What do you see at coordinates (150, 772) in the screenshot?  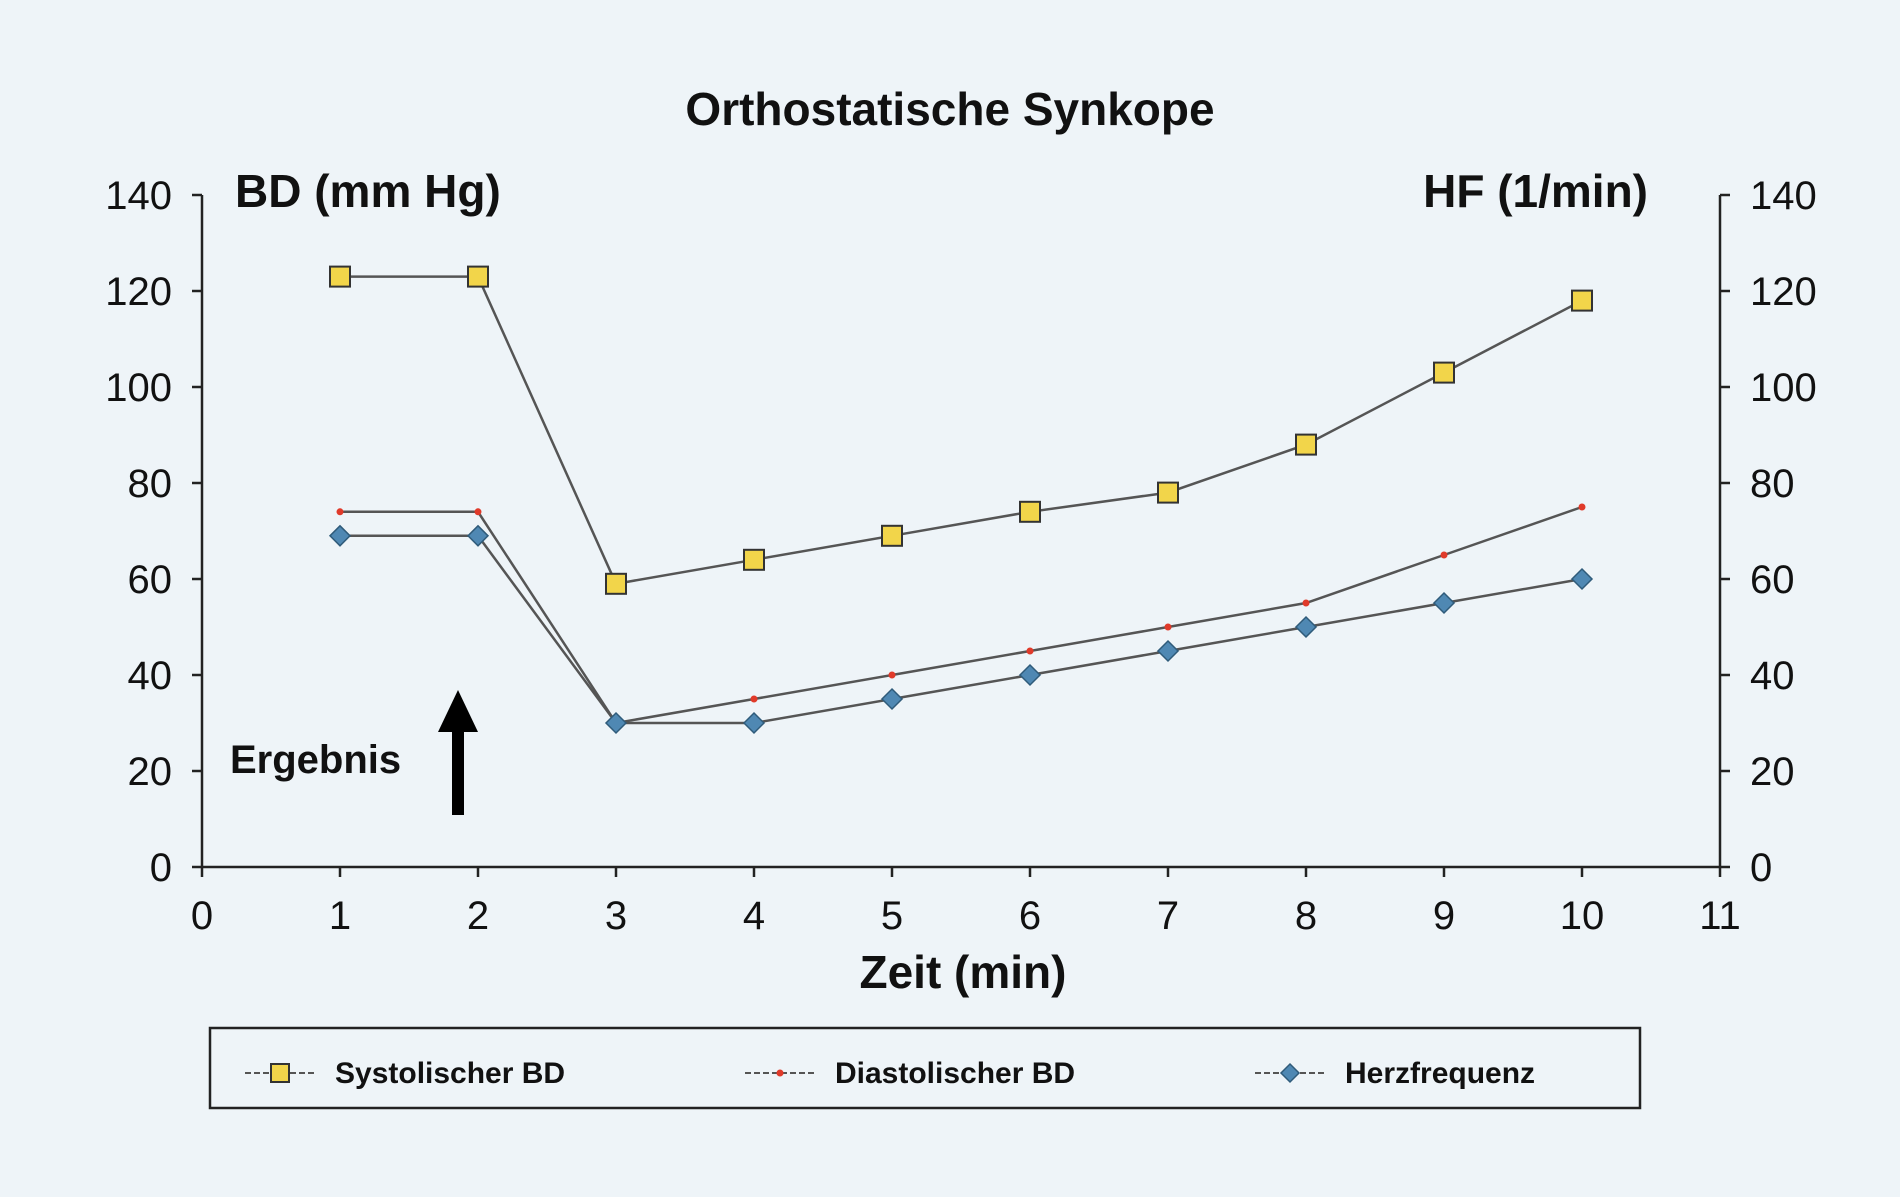 I see `y-left-tick-label: 20` at bounding box center [150, 772].